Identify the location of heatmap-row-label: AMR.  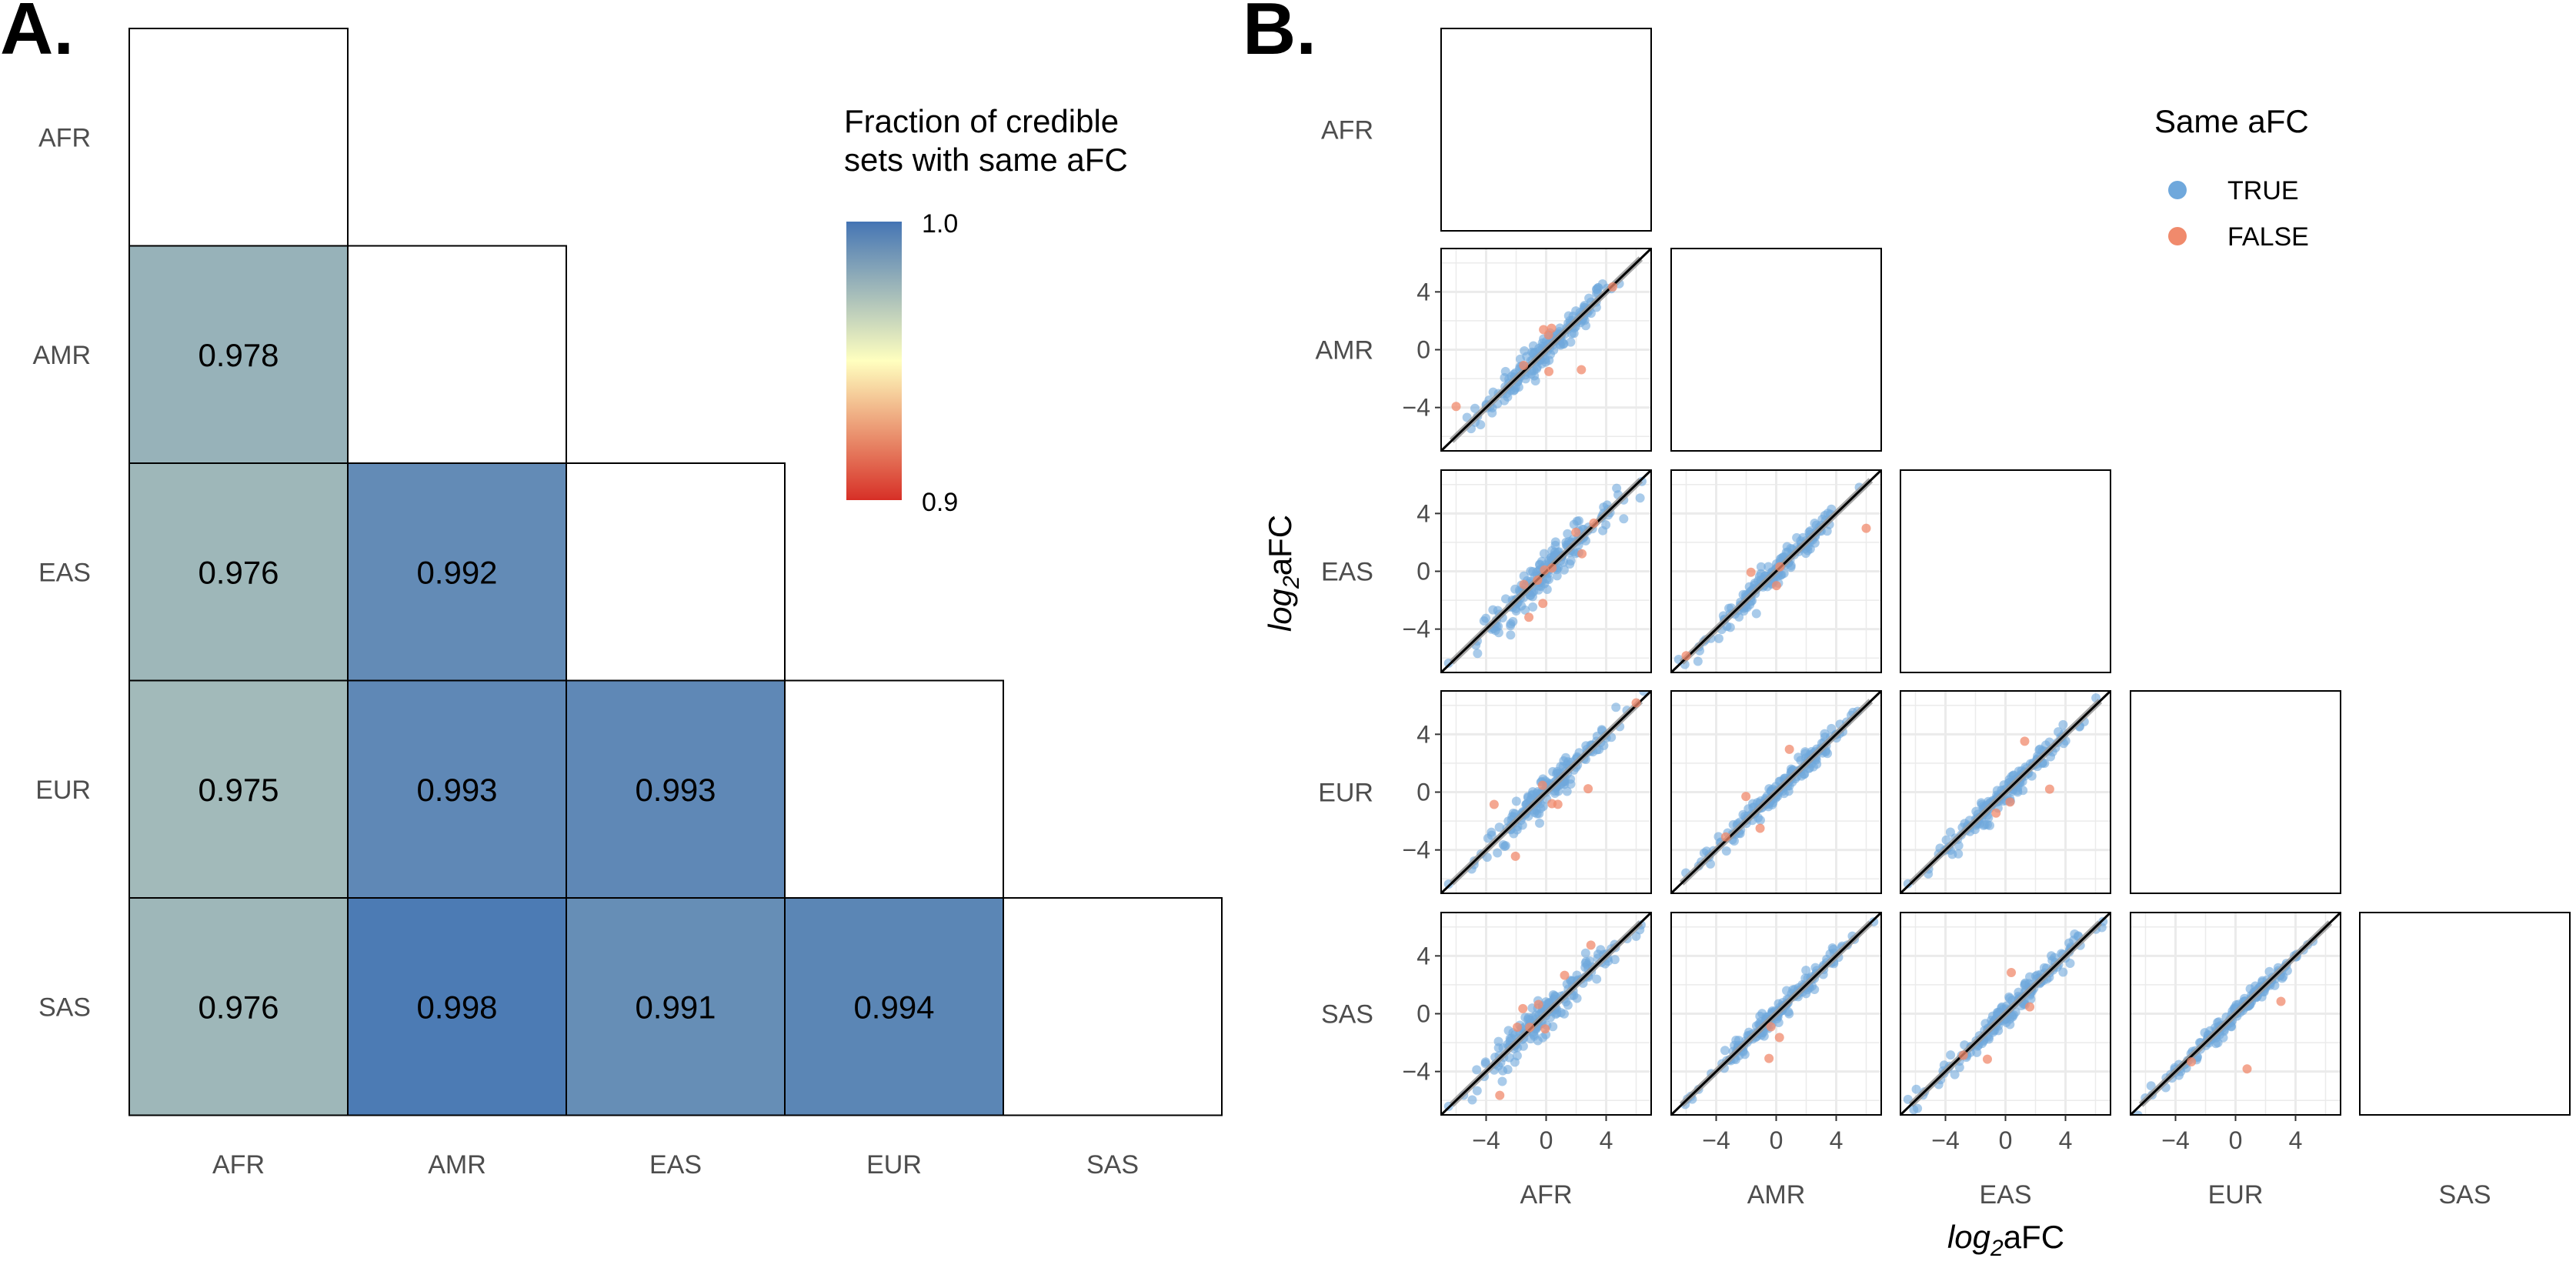
(61, 355).